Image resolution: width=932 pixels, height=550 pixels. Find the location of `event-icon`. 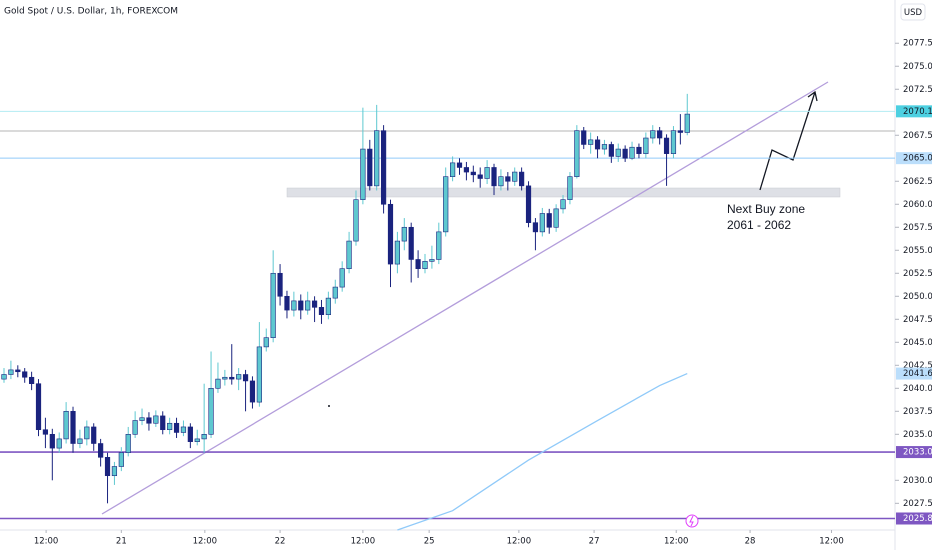

event-icon is located at coordinates (692, 521).